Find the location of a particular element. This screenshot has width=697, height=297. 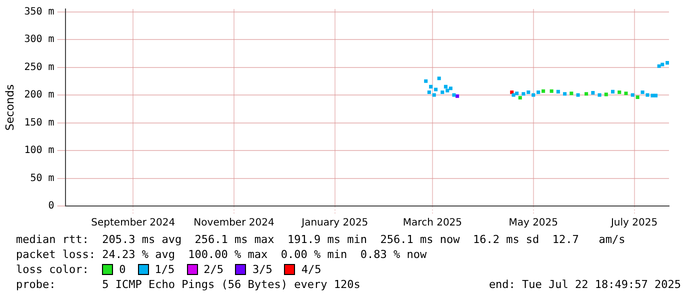

x-tick-label: July 2025 is located at coordinates (634, 223).